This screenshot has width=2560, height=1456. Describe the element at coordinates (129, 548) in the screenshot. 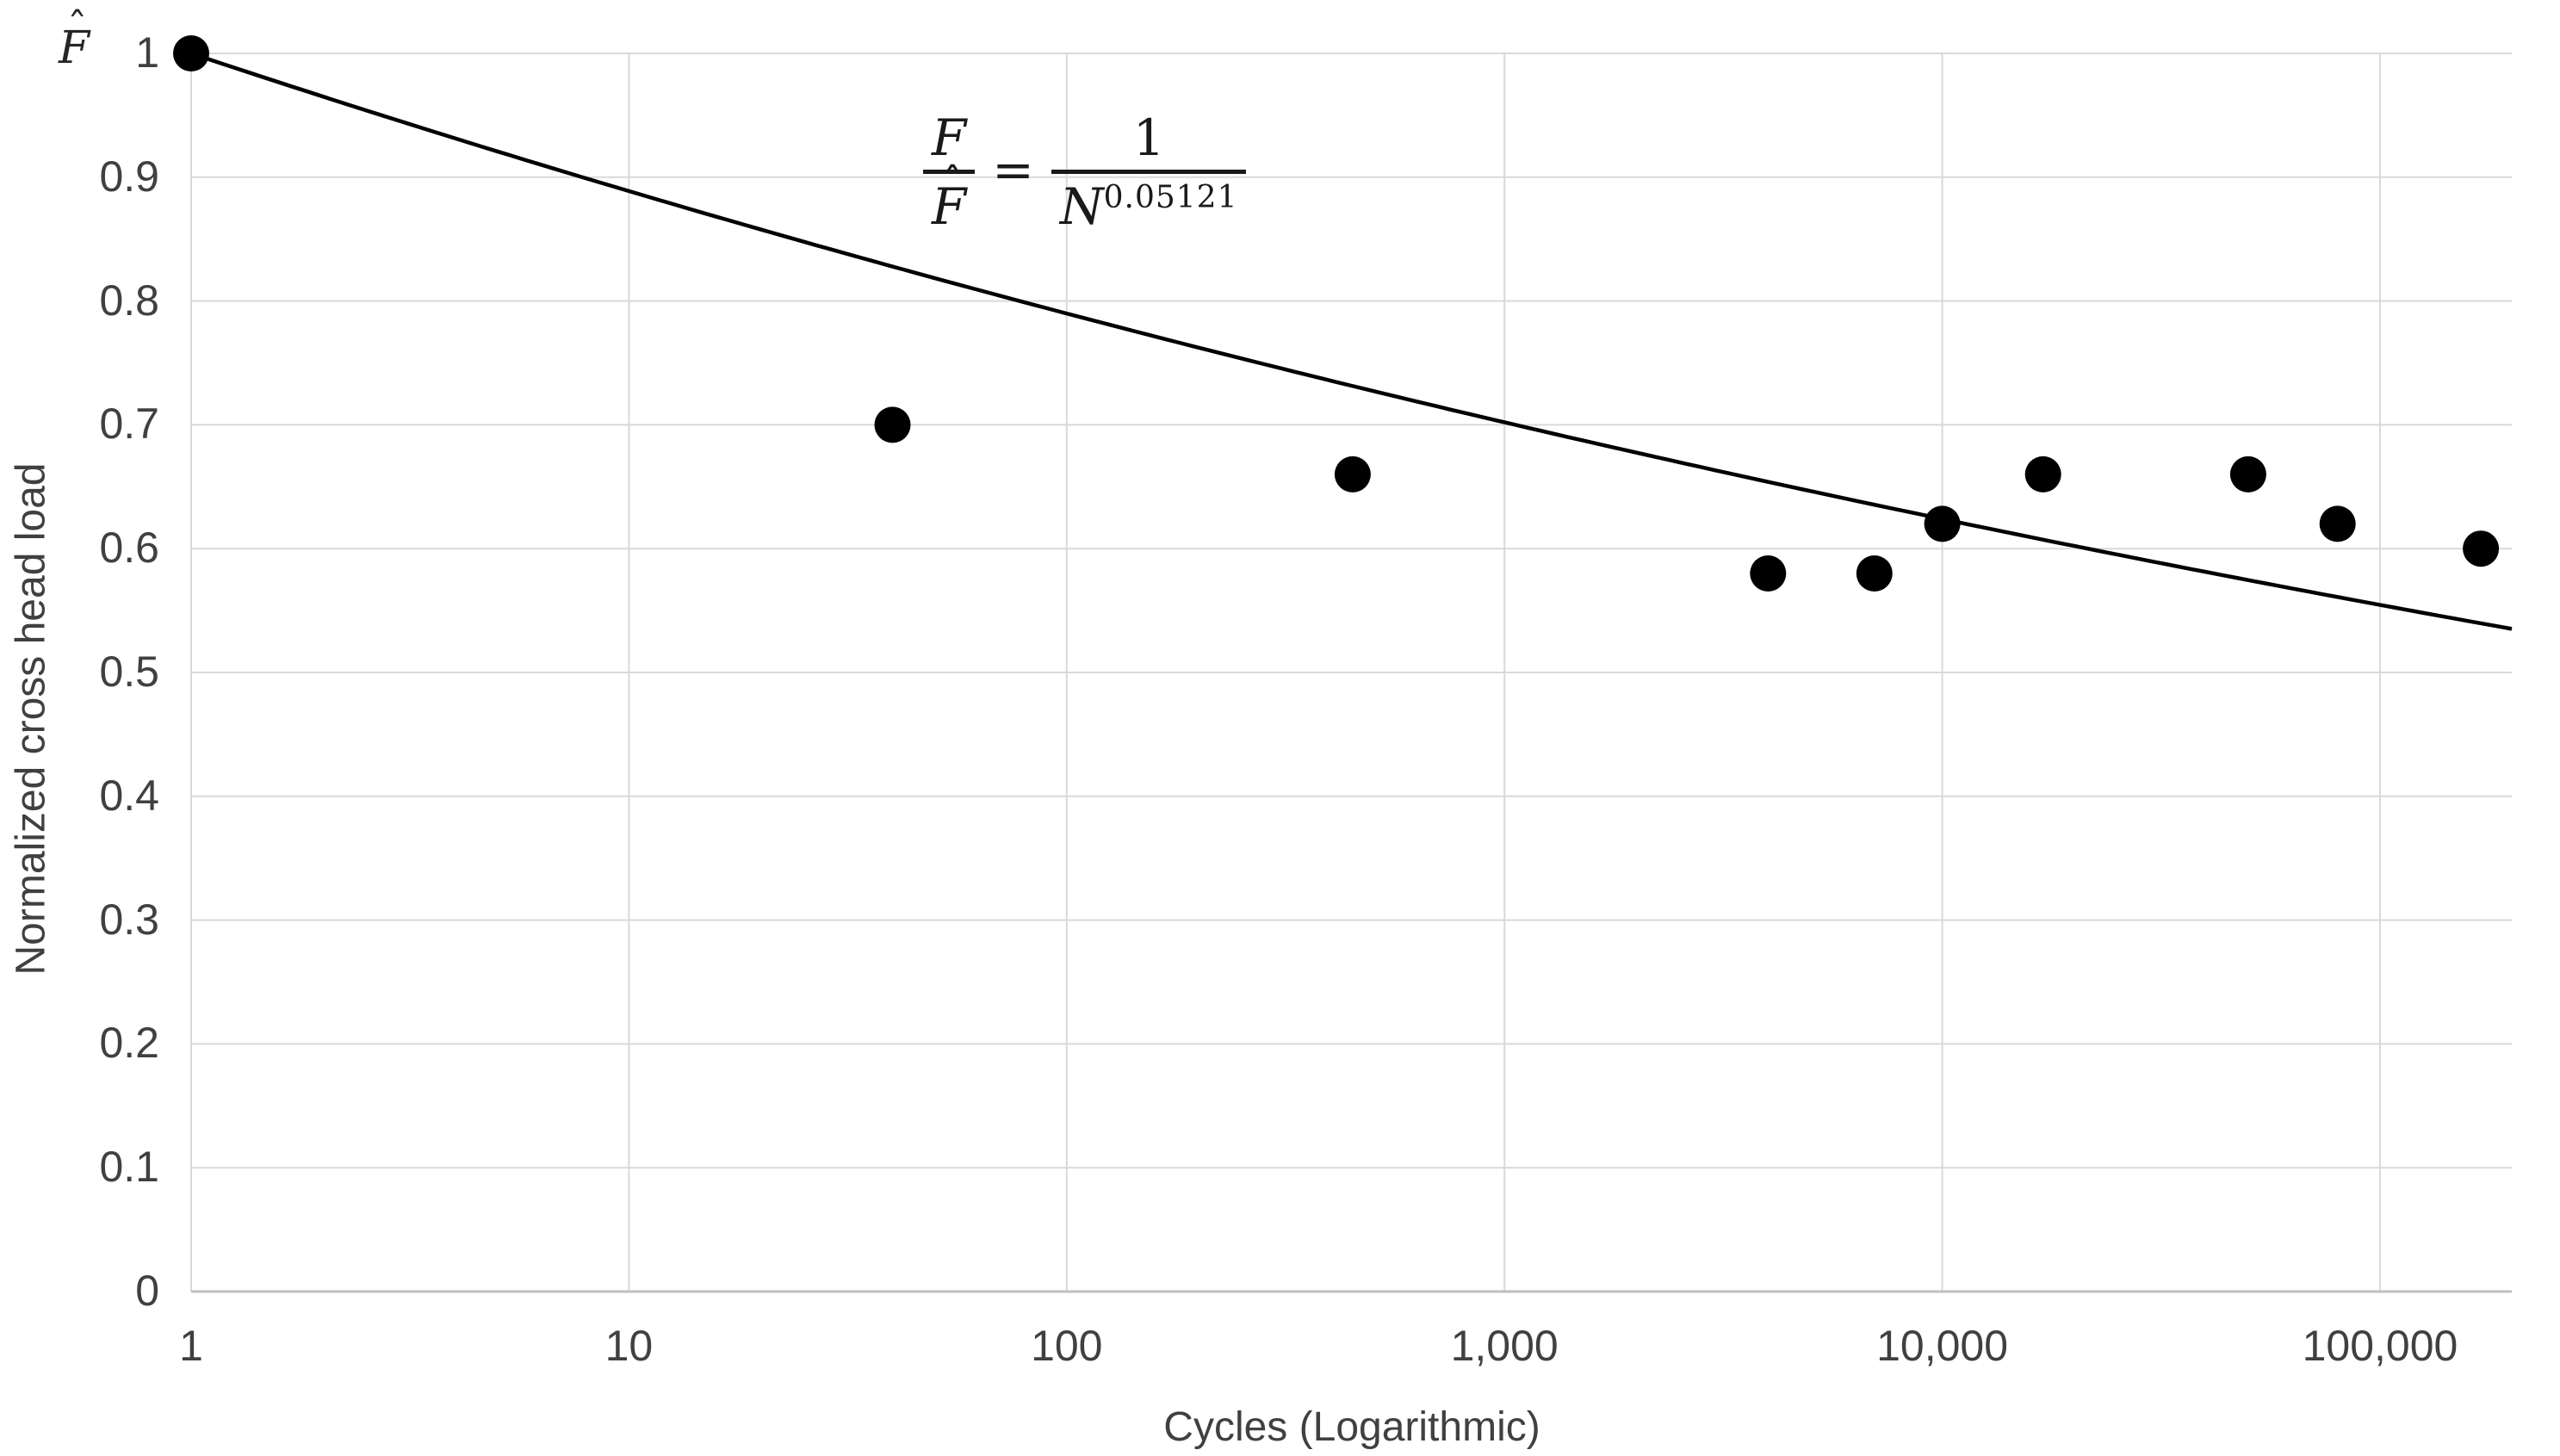

I see `y-tick-label: 0.6` at that location.